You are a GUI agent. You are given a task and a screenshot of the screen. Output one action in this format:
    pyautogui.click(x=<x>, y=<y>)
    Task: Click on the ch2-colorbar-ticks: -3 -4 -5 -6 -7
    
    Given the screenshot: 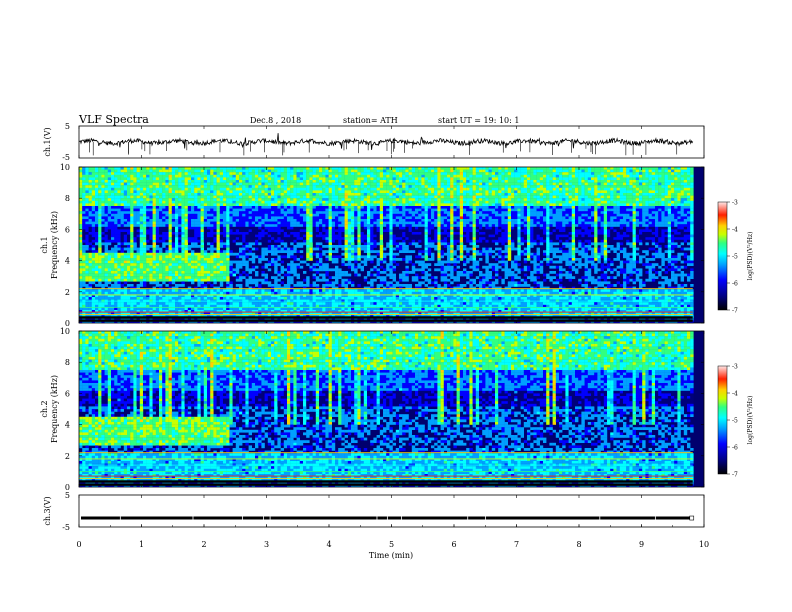 What is the action you would take?
    pyautogui.click(x=732, y=421)
    